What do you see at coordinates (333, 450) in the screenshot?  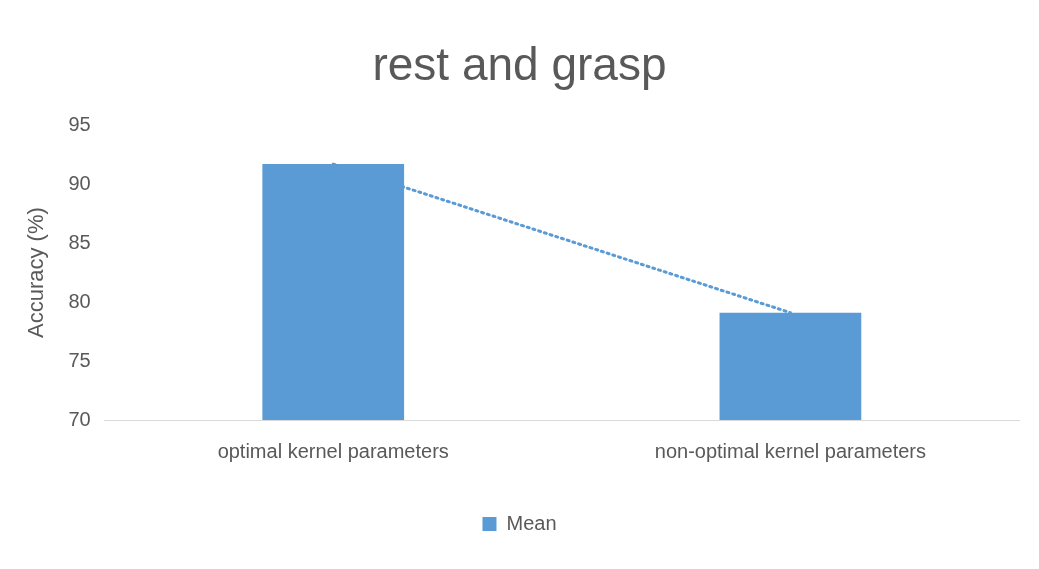 I see `x-tick-label: optimal kernel parameters` at bounding box center [333, 450].